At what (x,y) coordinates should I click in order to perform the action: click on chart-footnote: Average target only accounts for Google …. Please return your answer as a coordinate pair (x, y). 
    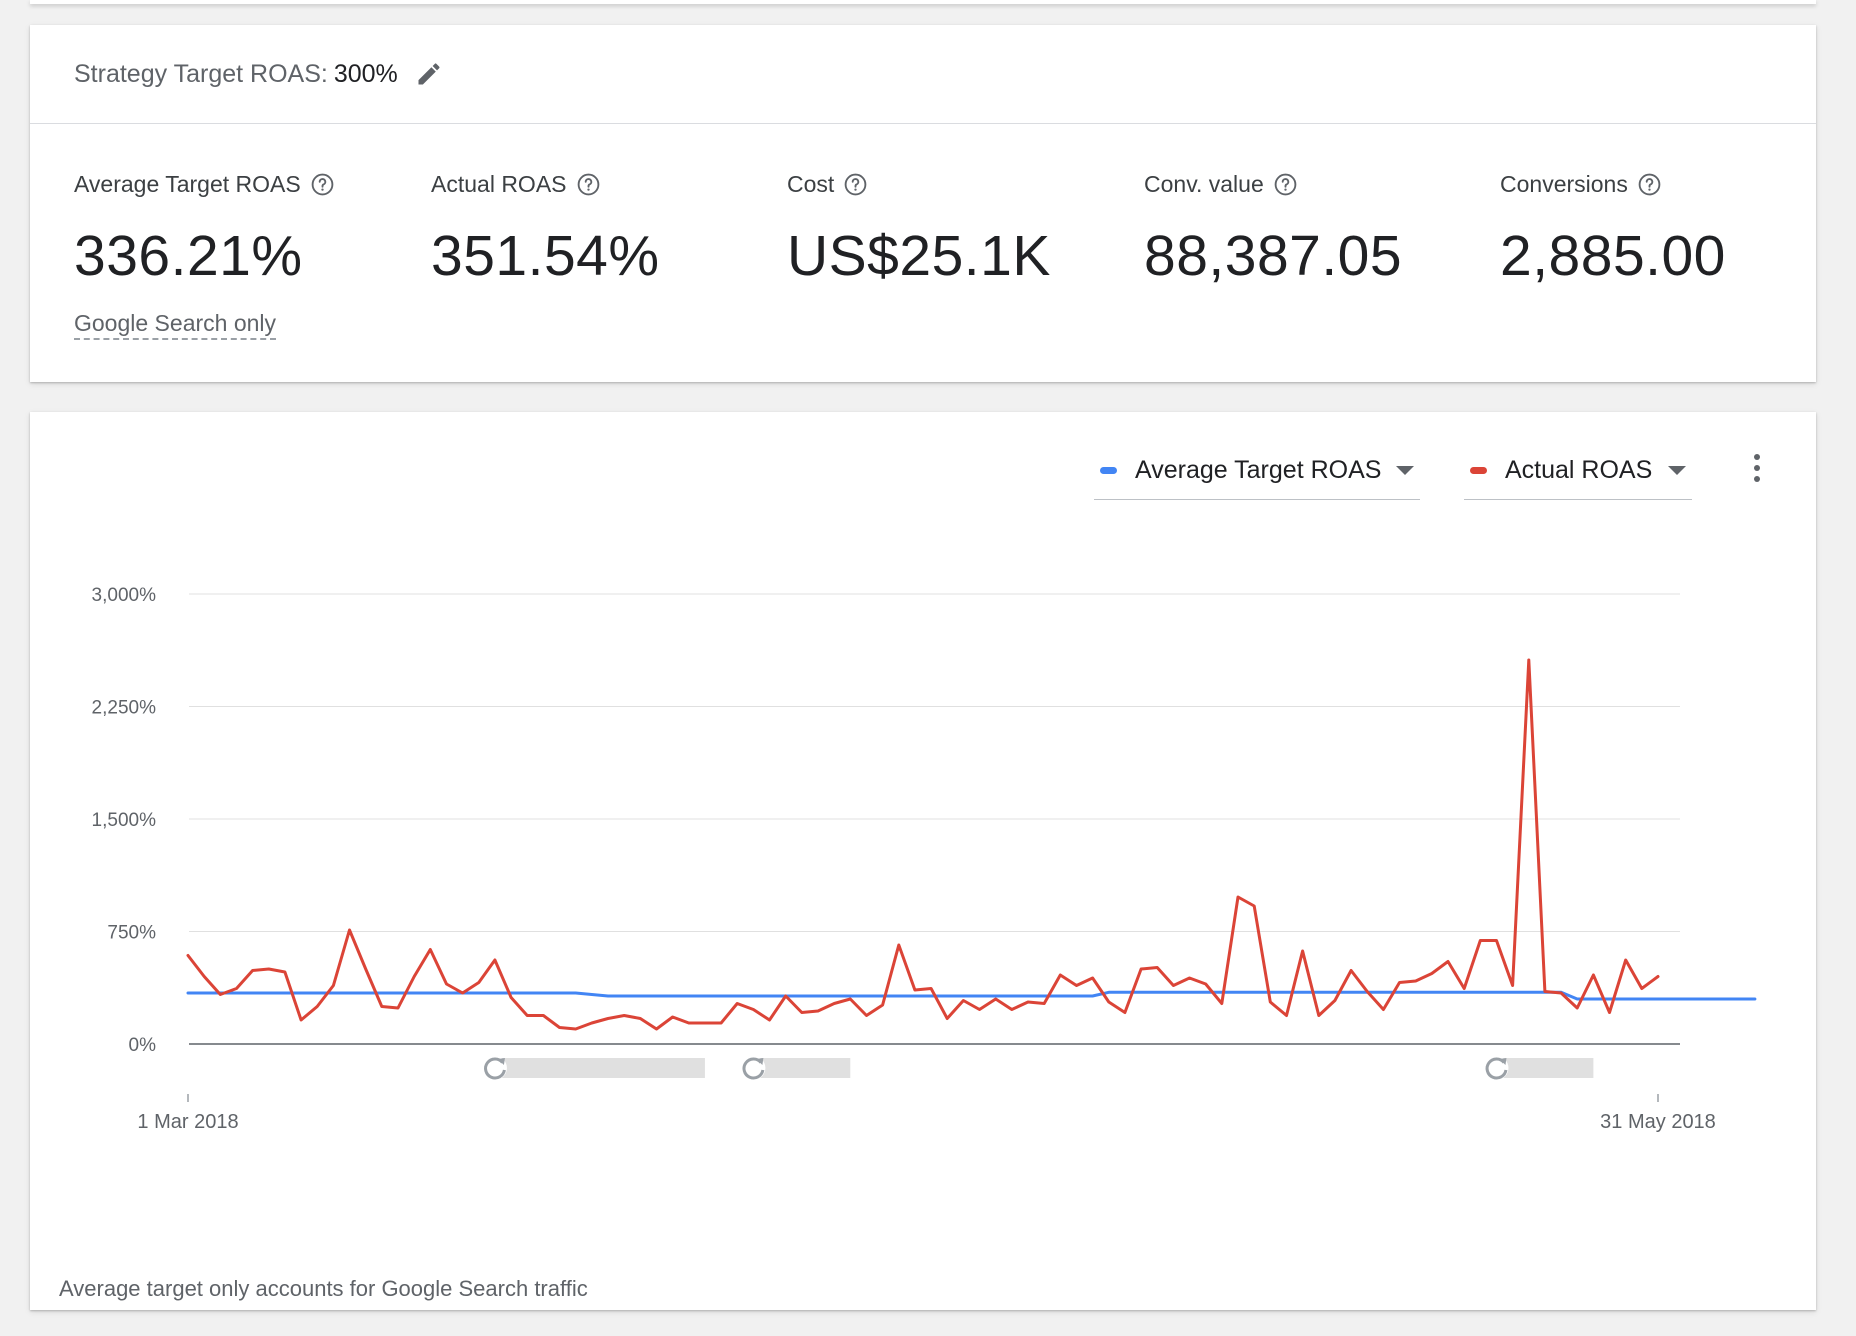
    Looking at the image, I should click on (323, 1288).